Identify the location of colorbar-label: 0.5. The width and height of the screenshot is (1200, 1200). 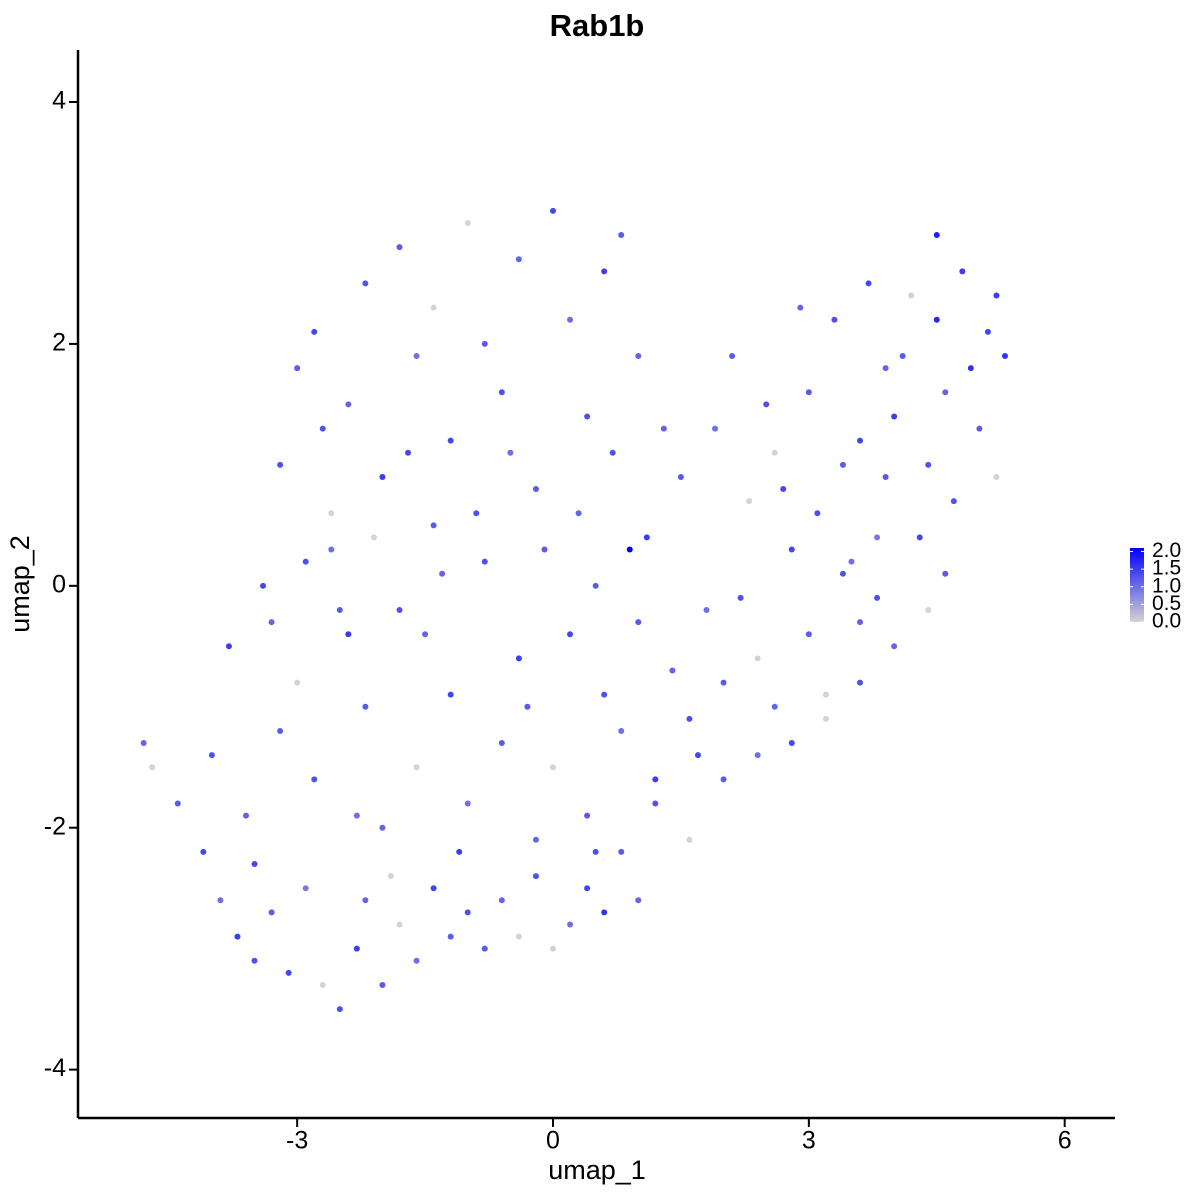
(1166, 603).